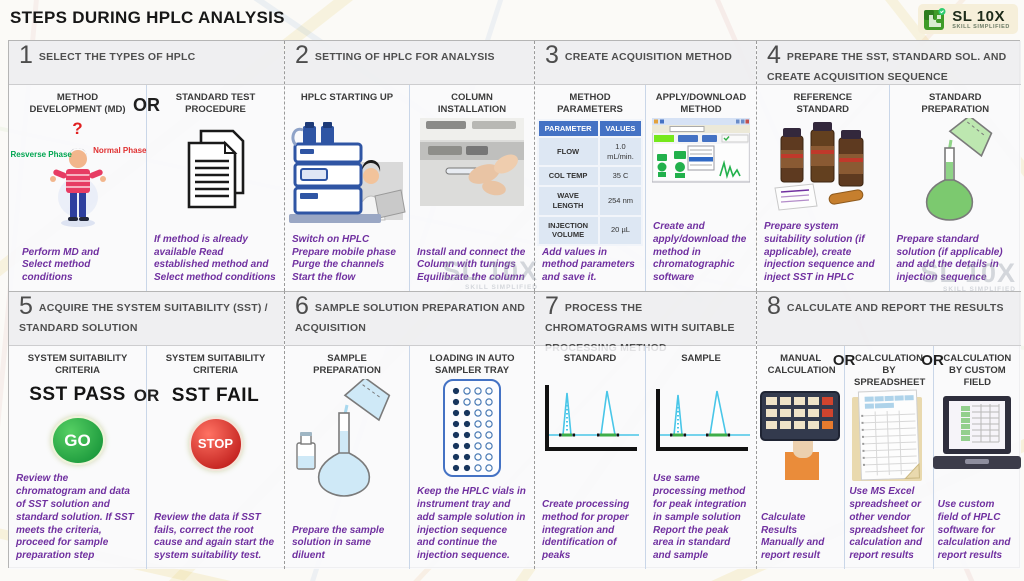 The width and height of the screenshot is (1024, 581). Describe the element at coordinates (701, 162) in the screenshot. I see `chromatography-software-screenshot` at that location.